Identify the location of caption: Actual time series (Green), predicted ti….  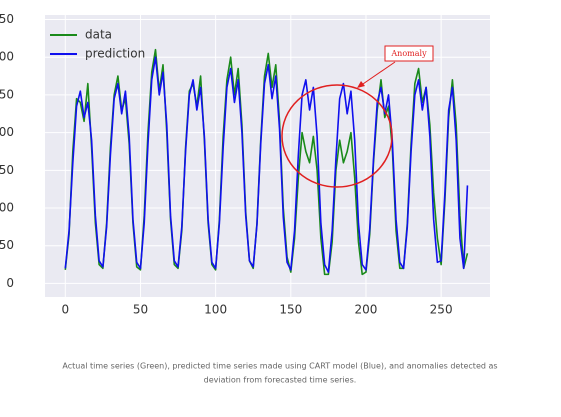
(279, 366).